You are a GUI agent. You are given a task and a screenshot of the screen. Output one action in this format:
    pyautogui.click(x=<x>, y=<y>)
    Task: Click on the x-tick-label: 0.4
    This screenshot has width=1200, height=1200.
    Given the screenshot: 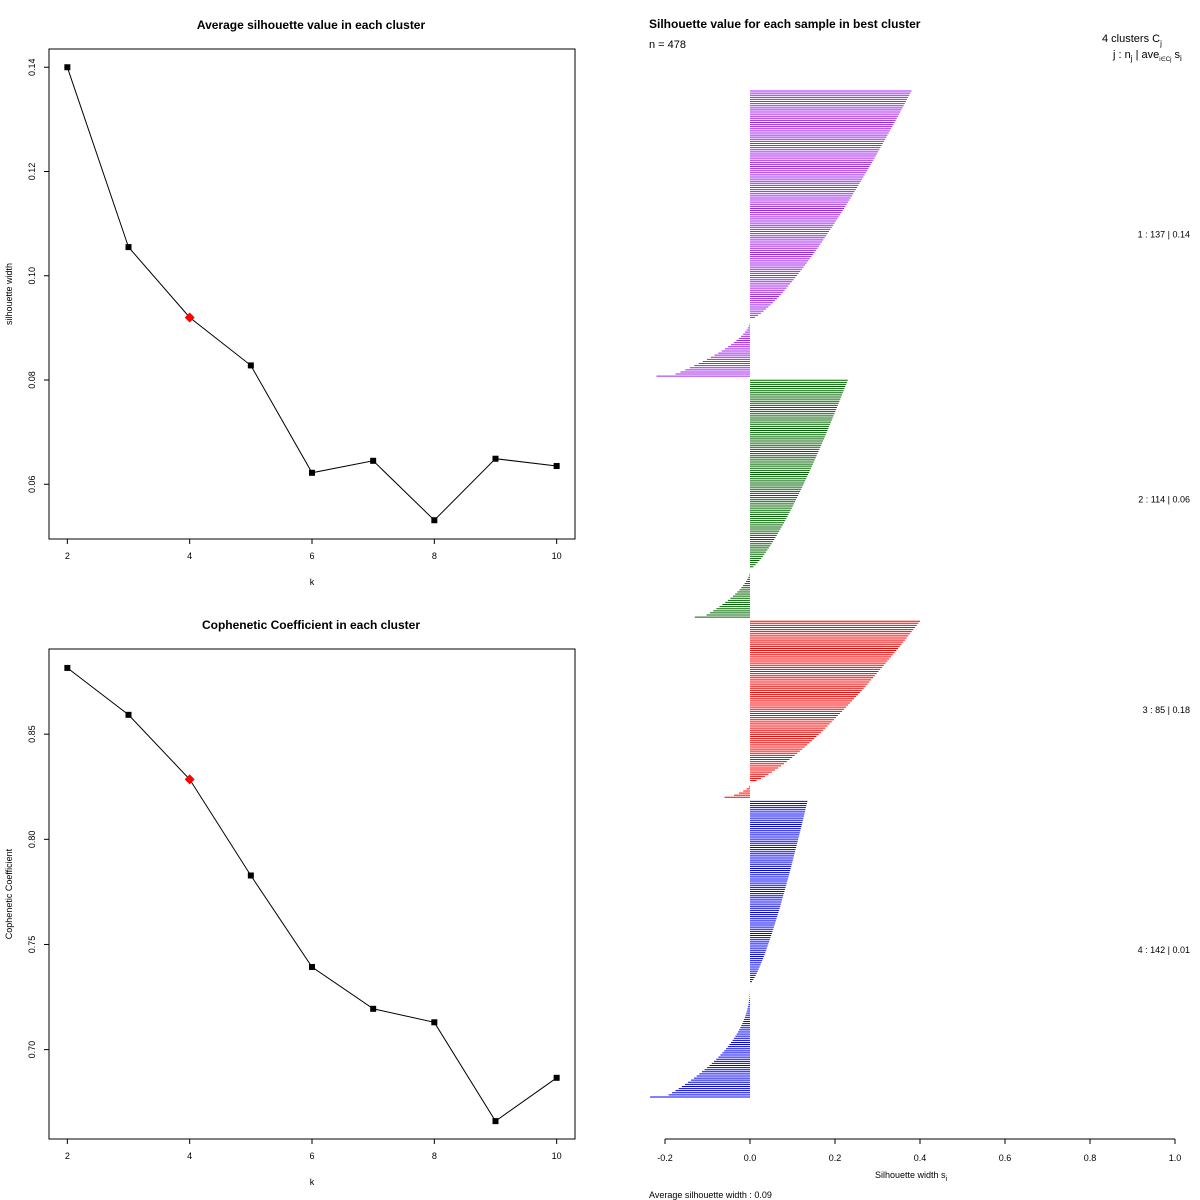 What is the action you would take?
    pyautogui.click(x=920, y=1158)
    